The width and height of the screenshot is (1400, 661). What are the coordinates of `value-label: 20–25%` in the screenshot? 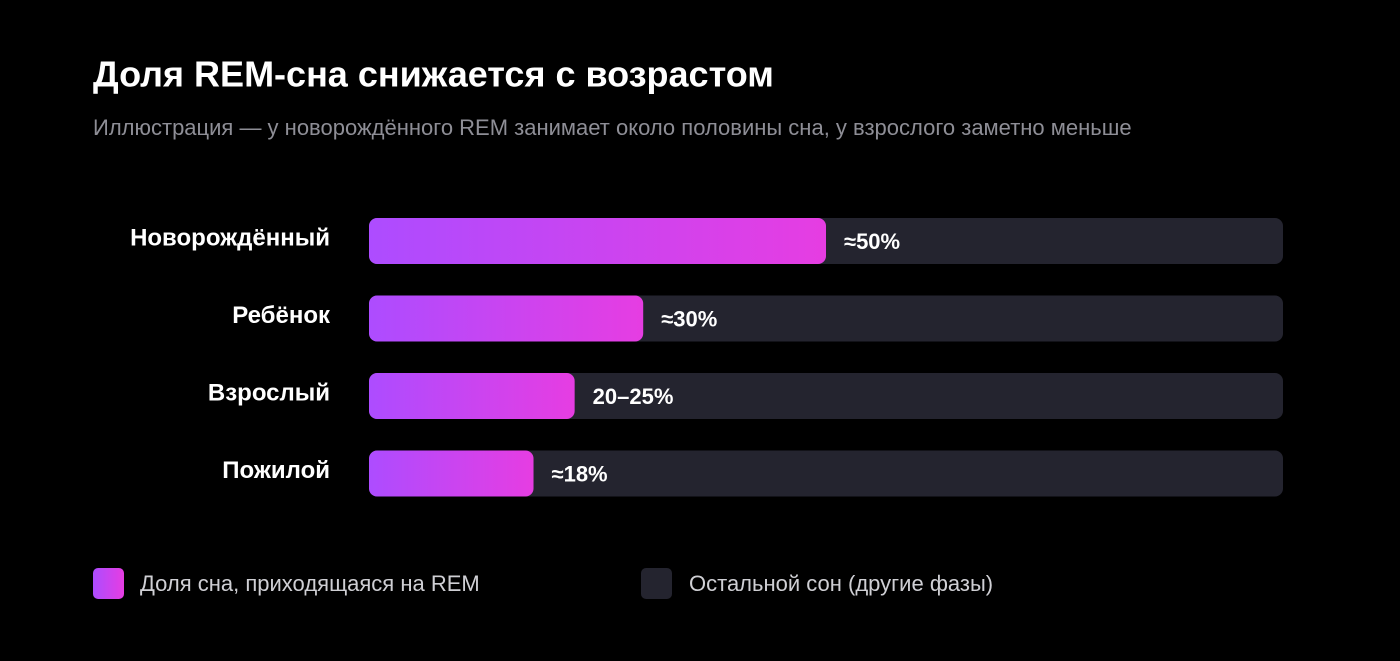 It's located at (633, 396).